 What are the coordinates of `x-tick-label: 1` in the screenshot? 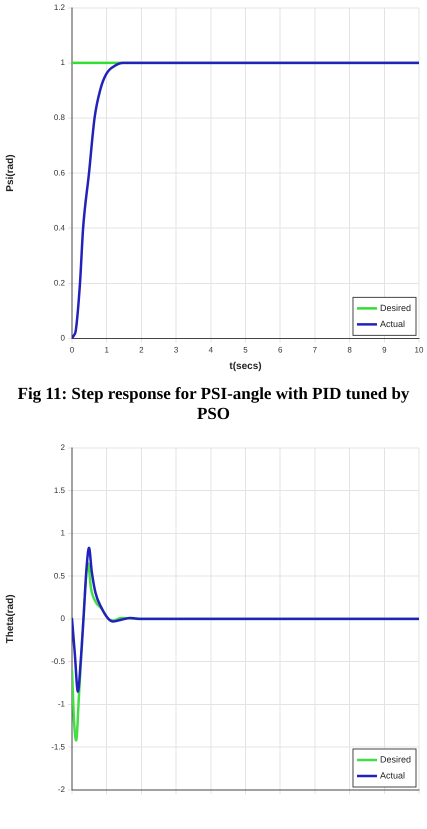 It's located at (107, 349).